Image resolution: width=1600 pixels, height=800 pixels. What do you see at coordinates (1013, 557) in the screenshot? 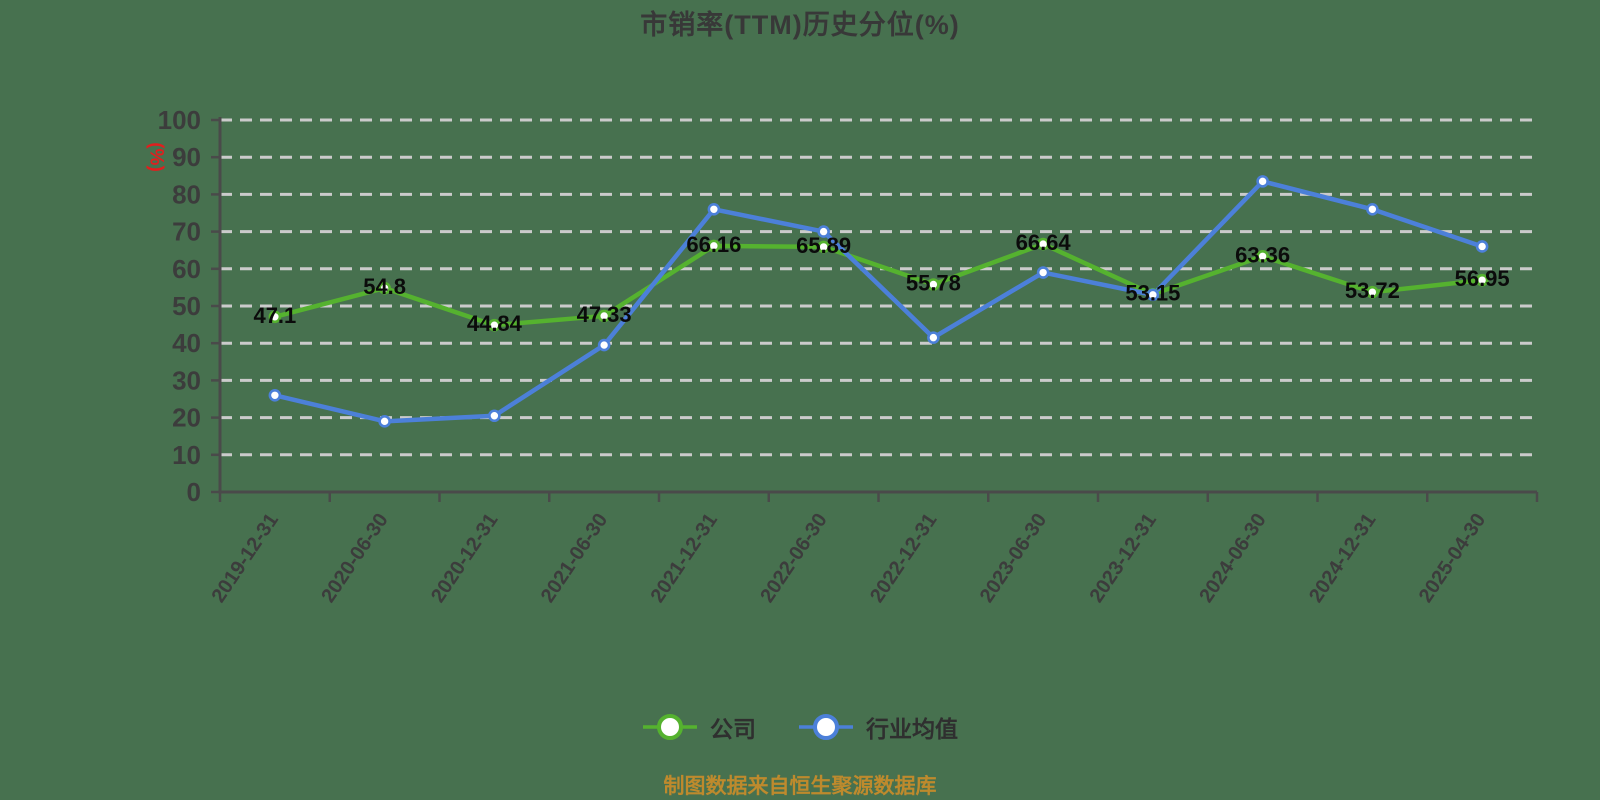
I see `x-axis-label: 2023-06-30` at bounding box center [1013, 557].